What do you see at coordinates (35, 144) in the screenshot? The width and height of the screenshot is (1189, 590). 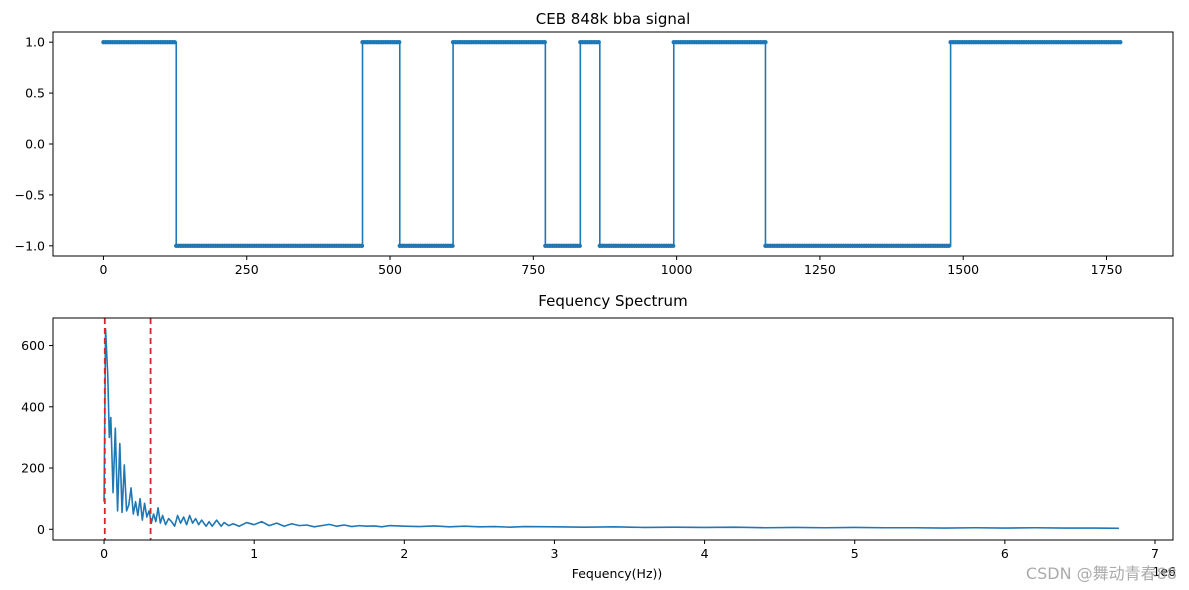 I see `y-tick-label: 0.0` at bounding box center [35, 144].